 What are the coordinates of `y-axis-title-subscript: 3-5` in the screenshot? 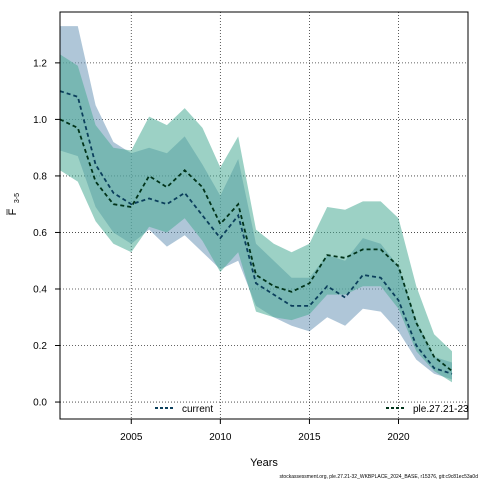 It's located at (17, 198).